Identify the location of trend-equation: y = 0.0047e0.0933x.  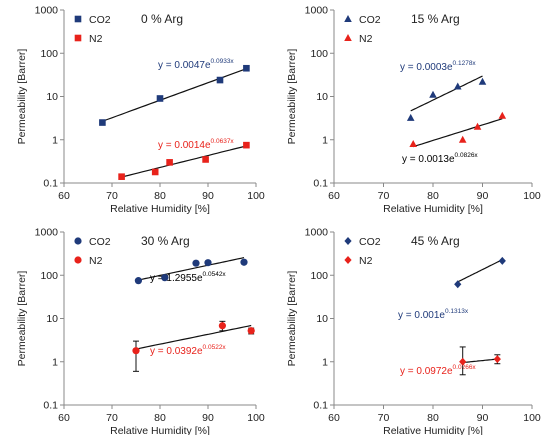
(196, 64).